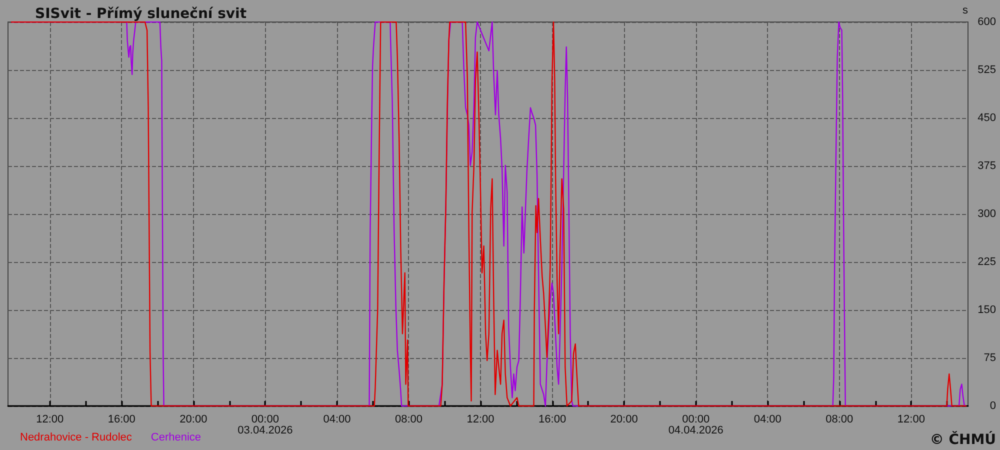  I want to click on y-tick-label: 225, so click(987, 262).